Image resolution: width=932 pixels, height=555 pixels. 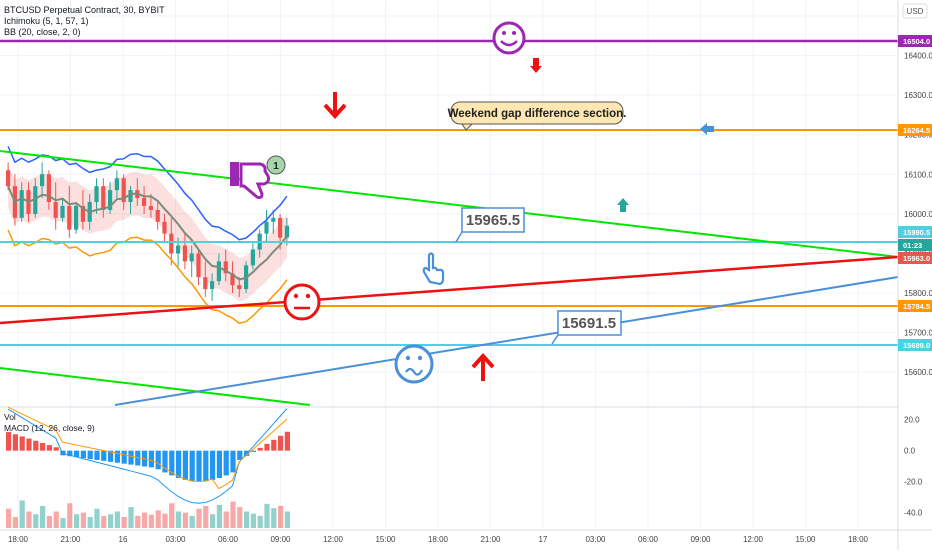 What do you see at coordinates (918, 333) in the screenshot?
I see `price-tick-label: 15700.0` at bounding box center [918, 333].